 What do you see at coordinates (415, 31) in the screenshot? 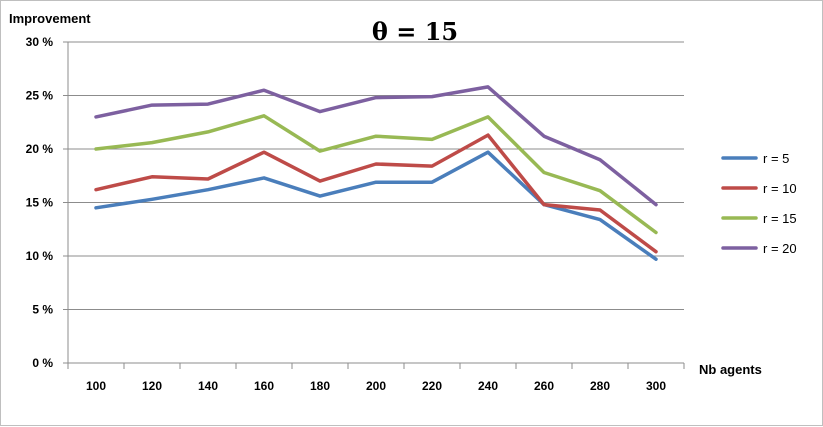
I see `chart-title: θ = 15` at bounding box center [415, 31].